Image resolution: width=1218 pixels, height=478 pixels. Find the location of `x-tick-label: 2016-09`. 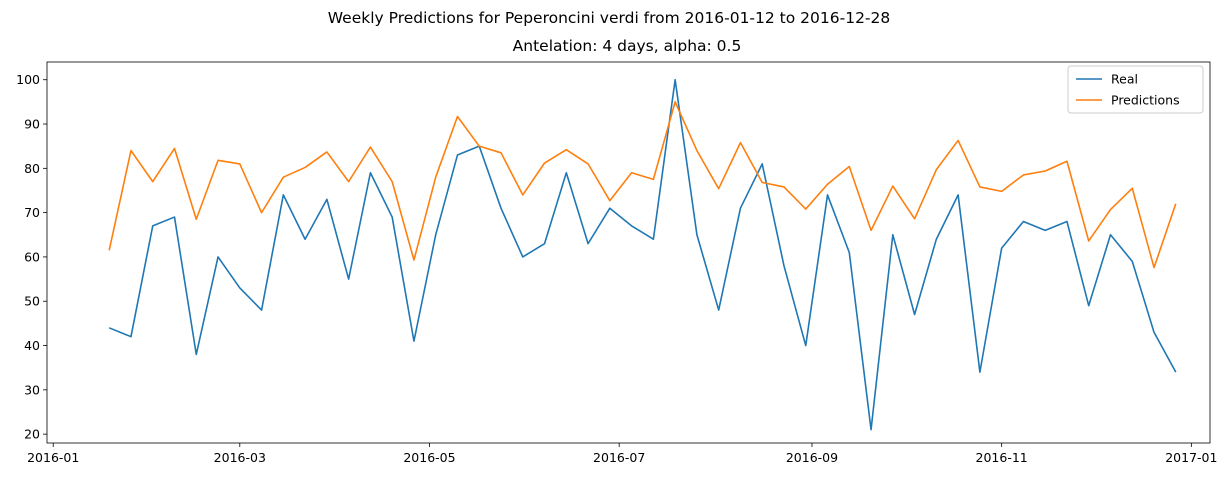

x-tick-label: 2016-09 is located at coordinates (812, 457).